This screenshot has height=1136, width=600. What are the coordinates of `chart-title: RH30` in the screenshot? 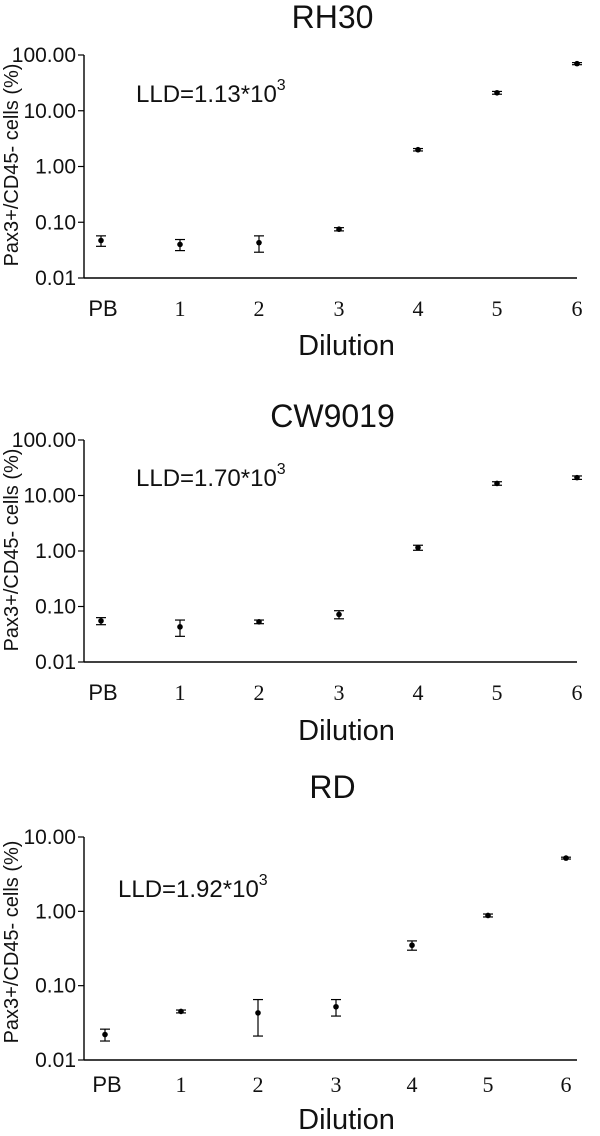 It's located at (333, 17).